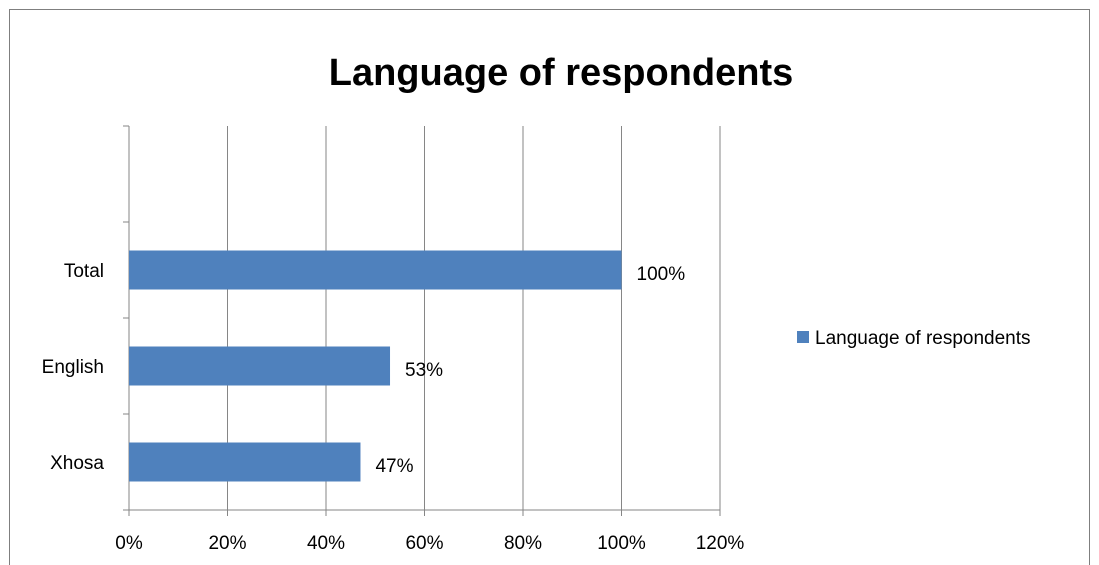 Image resolution: width=1099 pixels, height=565 pixels. What do you see at coordinates (227, 543) in the screenshot?
I see `x-tick-label: 20%` at bounding box center [227, 543].